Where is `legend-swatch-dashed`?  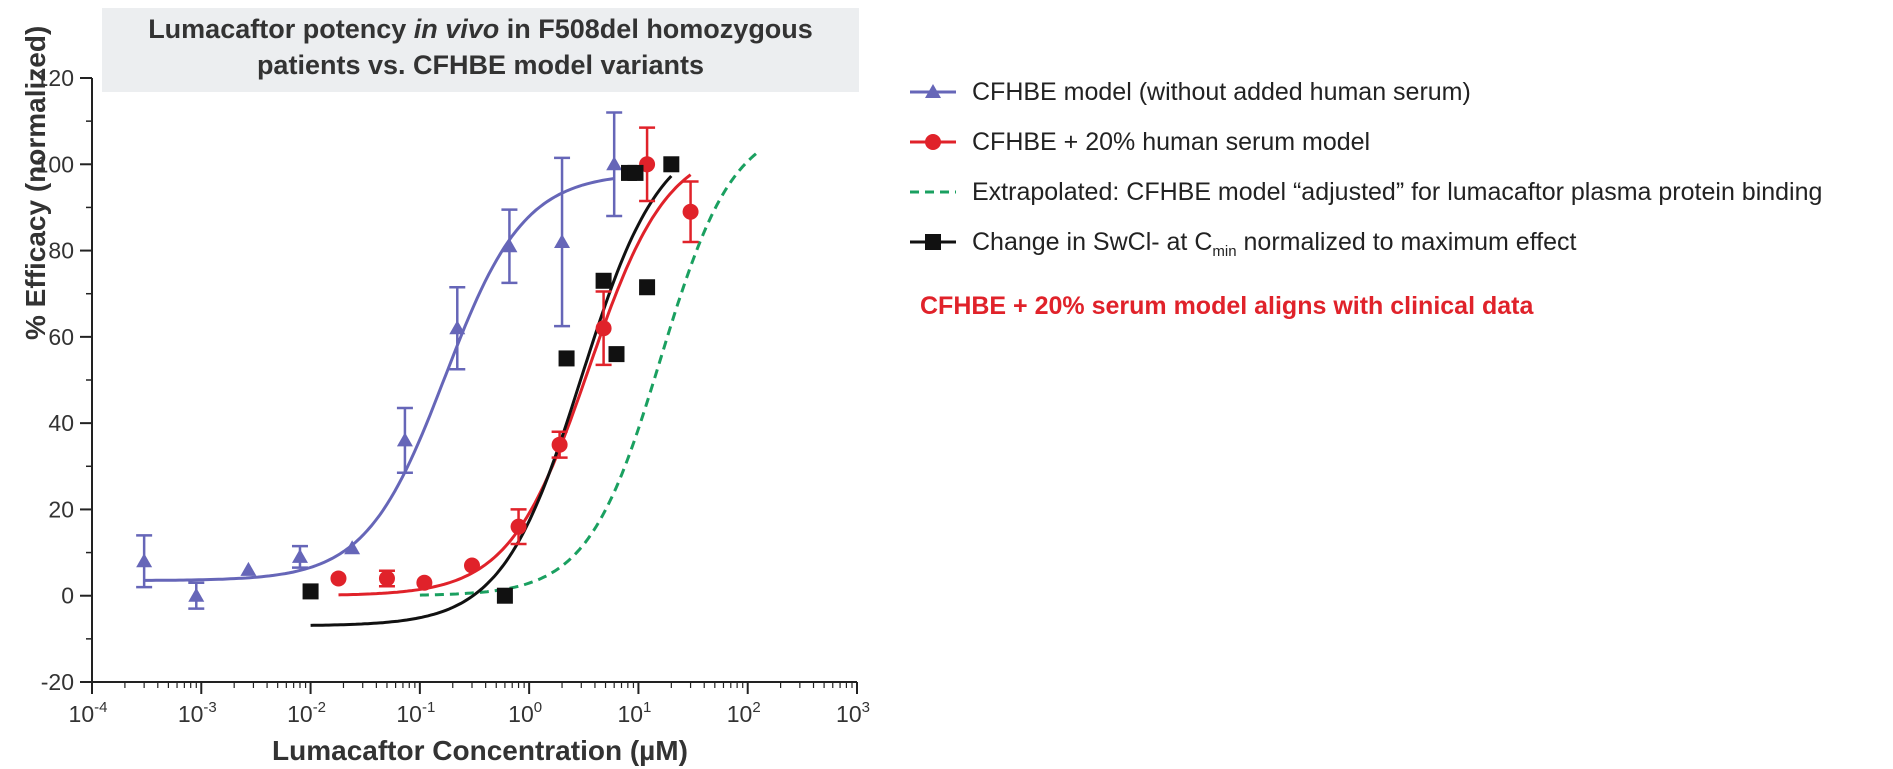 legend-swatch-dashed is located at coordinates (933, 192).